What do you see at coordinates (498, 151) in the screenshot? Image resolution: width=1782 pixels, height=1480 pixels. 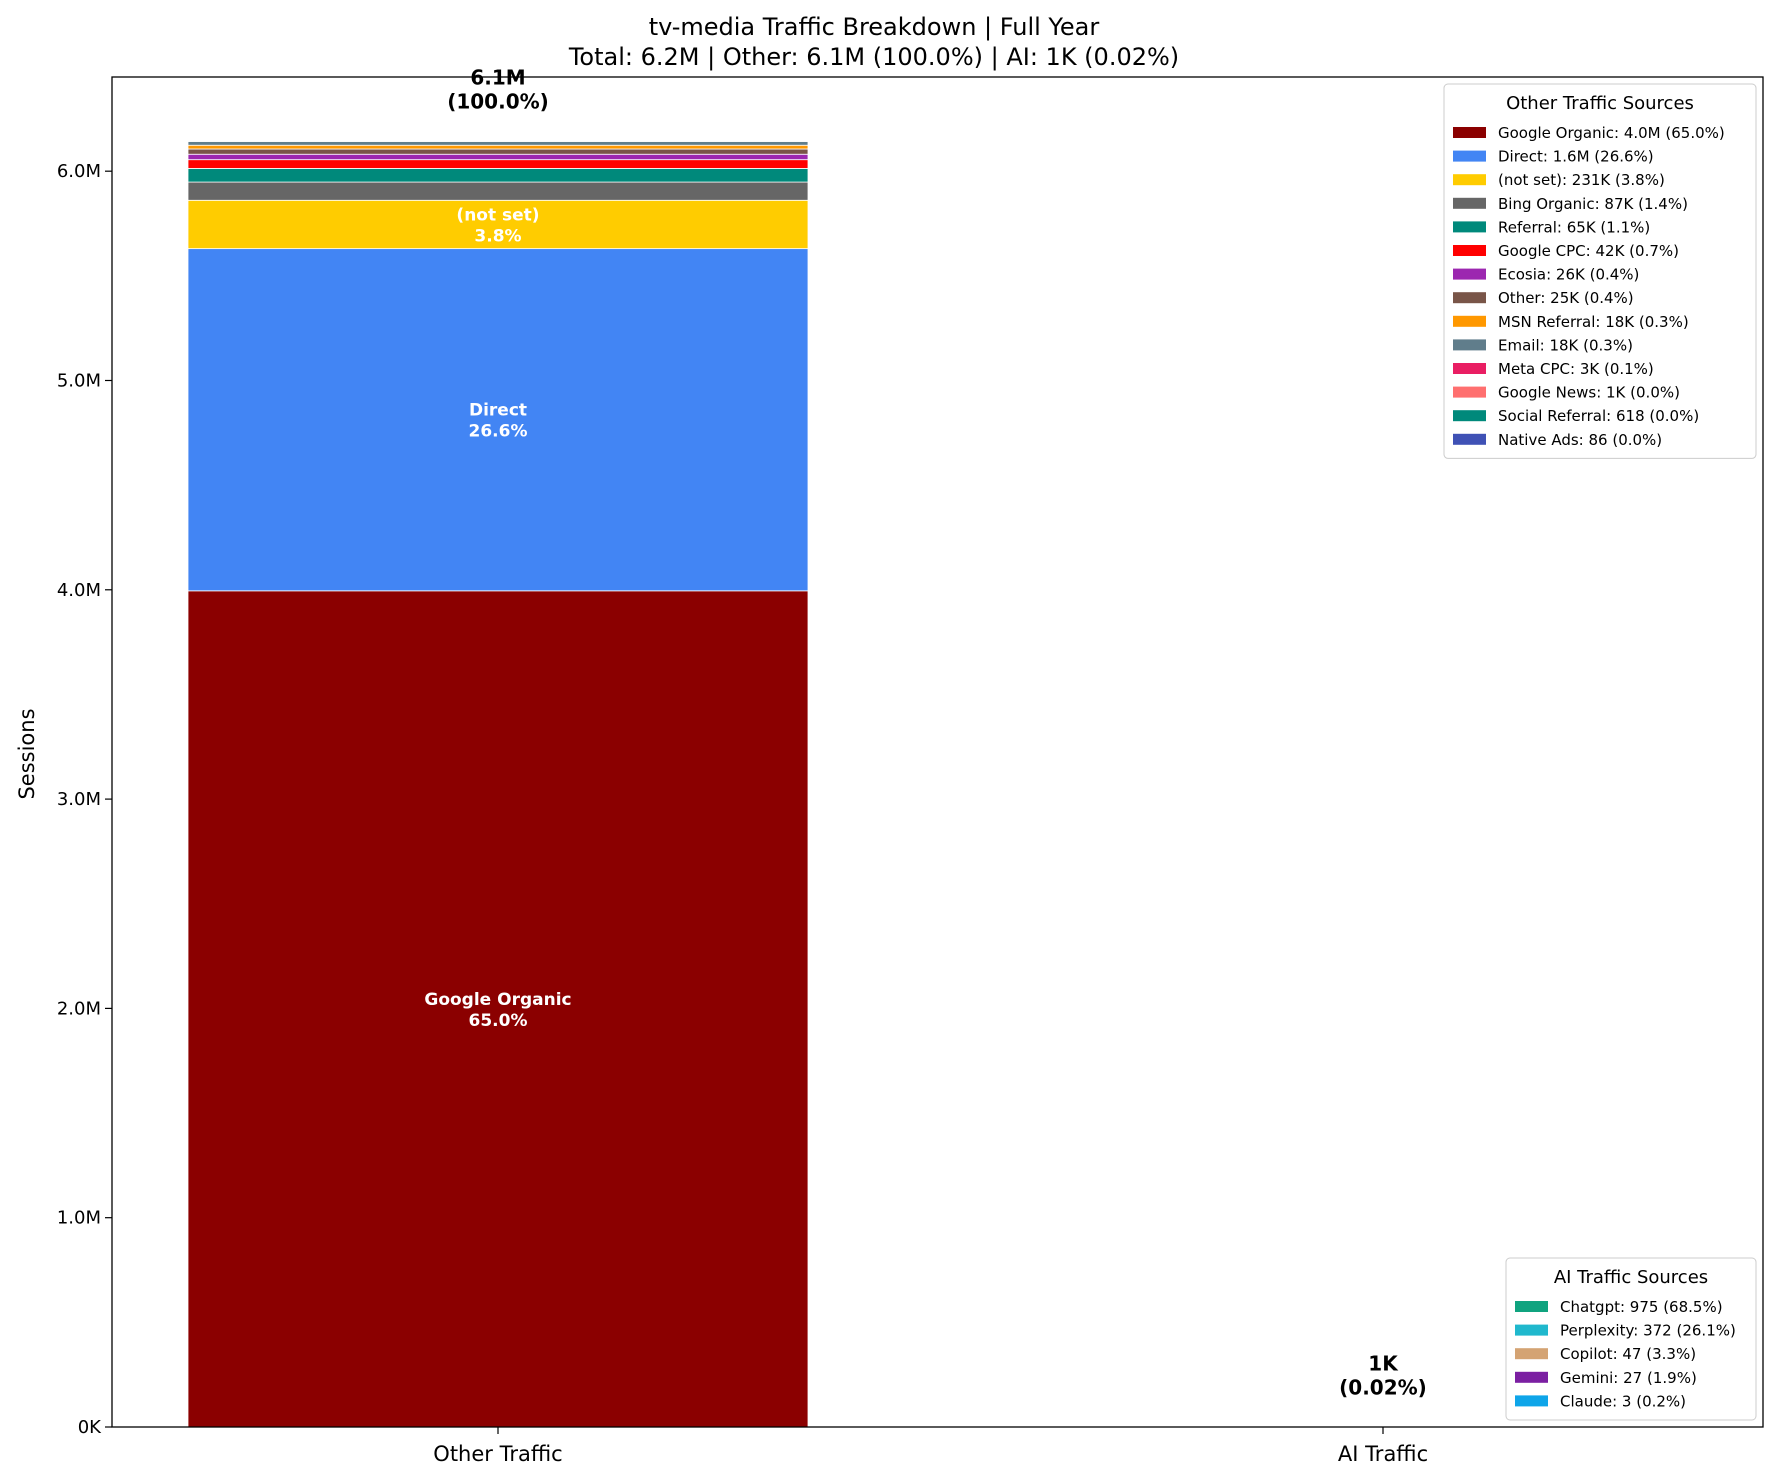 I see `bar-segment-other` at bounding box center [498, 151].